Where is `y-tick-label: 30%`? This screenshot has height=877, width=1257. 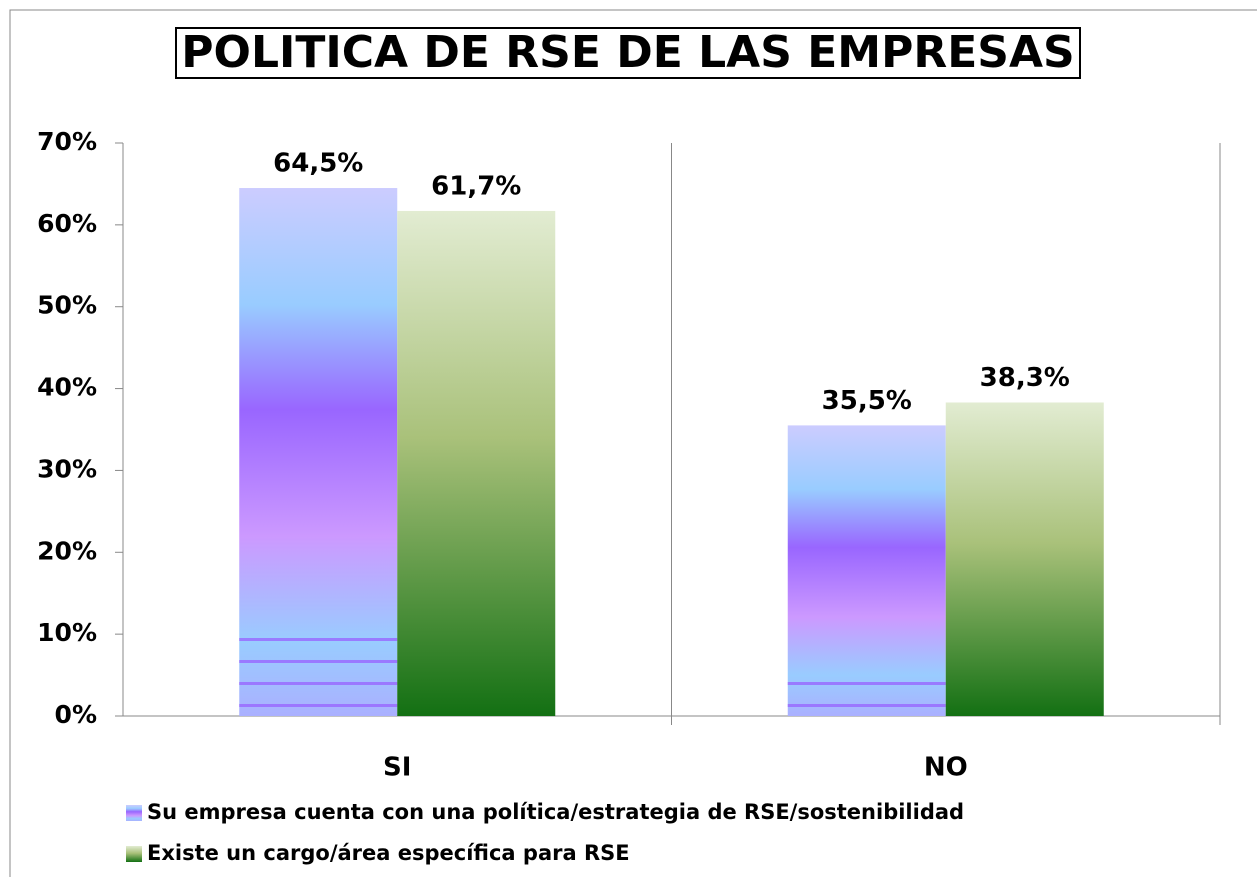
y-tick-label: 30% is located at coordinates (67, 468).